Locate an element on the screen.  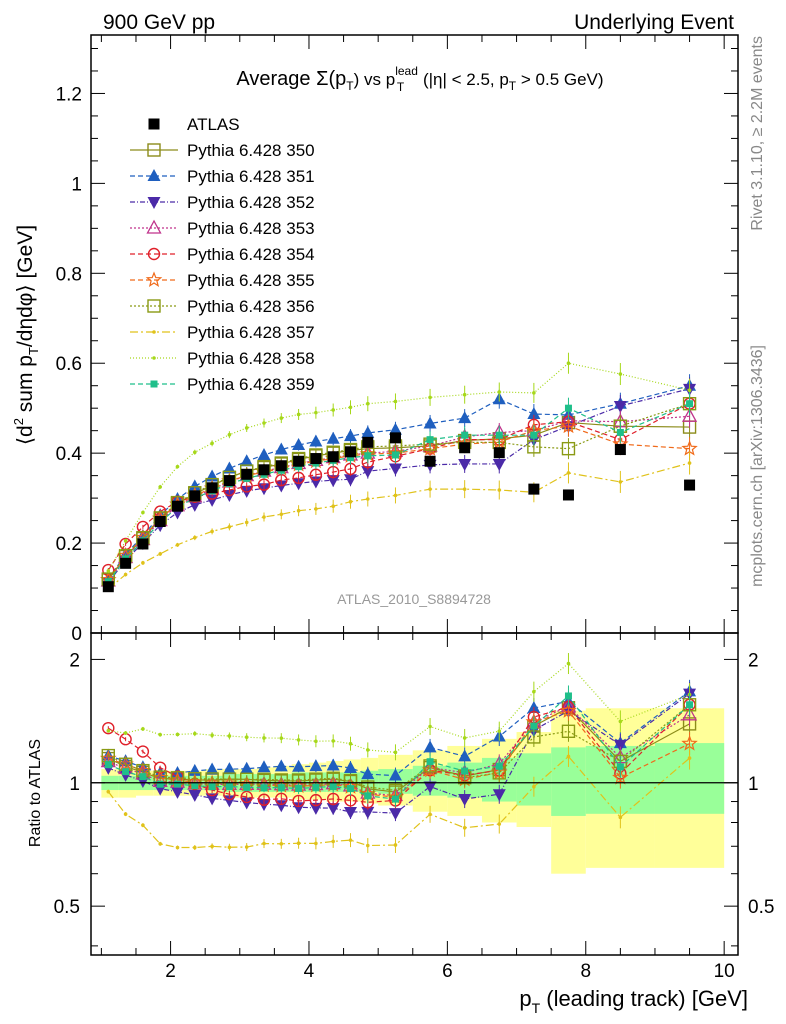
legend-label: Pythia 6.428 359 is located at coordinates (251, 384).